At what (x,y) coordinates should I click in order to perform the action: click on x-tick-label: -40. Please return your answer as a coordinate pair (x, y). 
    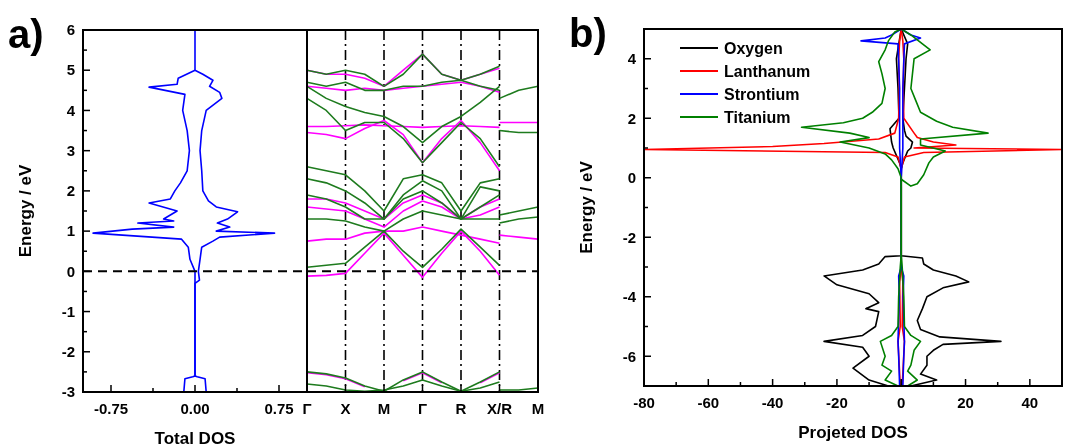
    Looking at the image, I should click on (772, 402).